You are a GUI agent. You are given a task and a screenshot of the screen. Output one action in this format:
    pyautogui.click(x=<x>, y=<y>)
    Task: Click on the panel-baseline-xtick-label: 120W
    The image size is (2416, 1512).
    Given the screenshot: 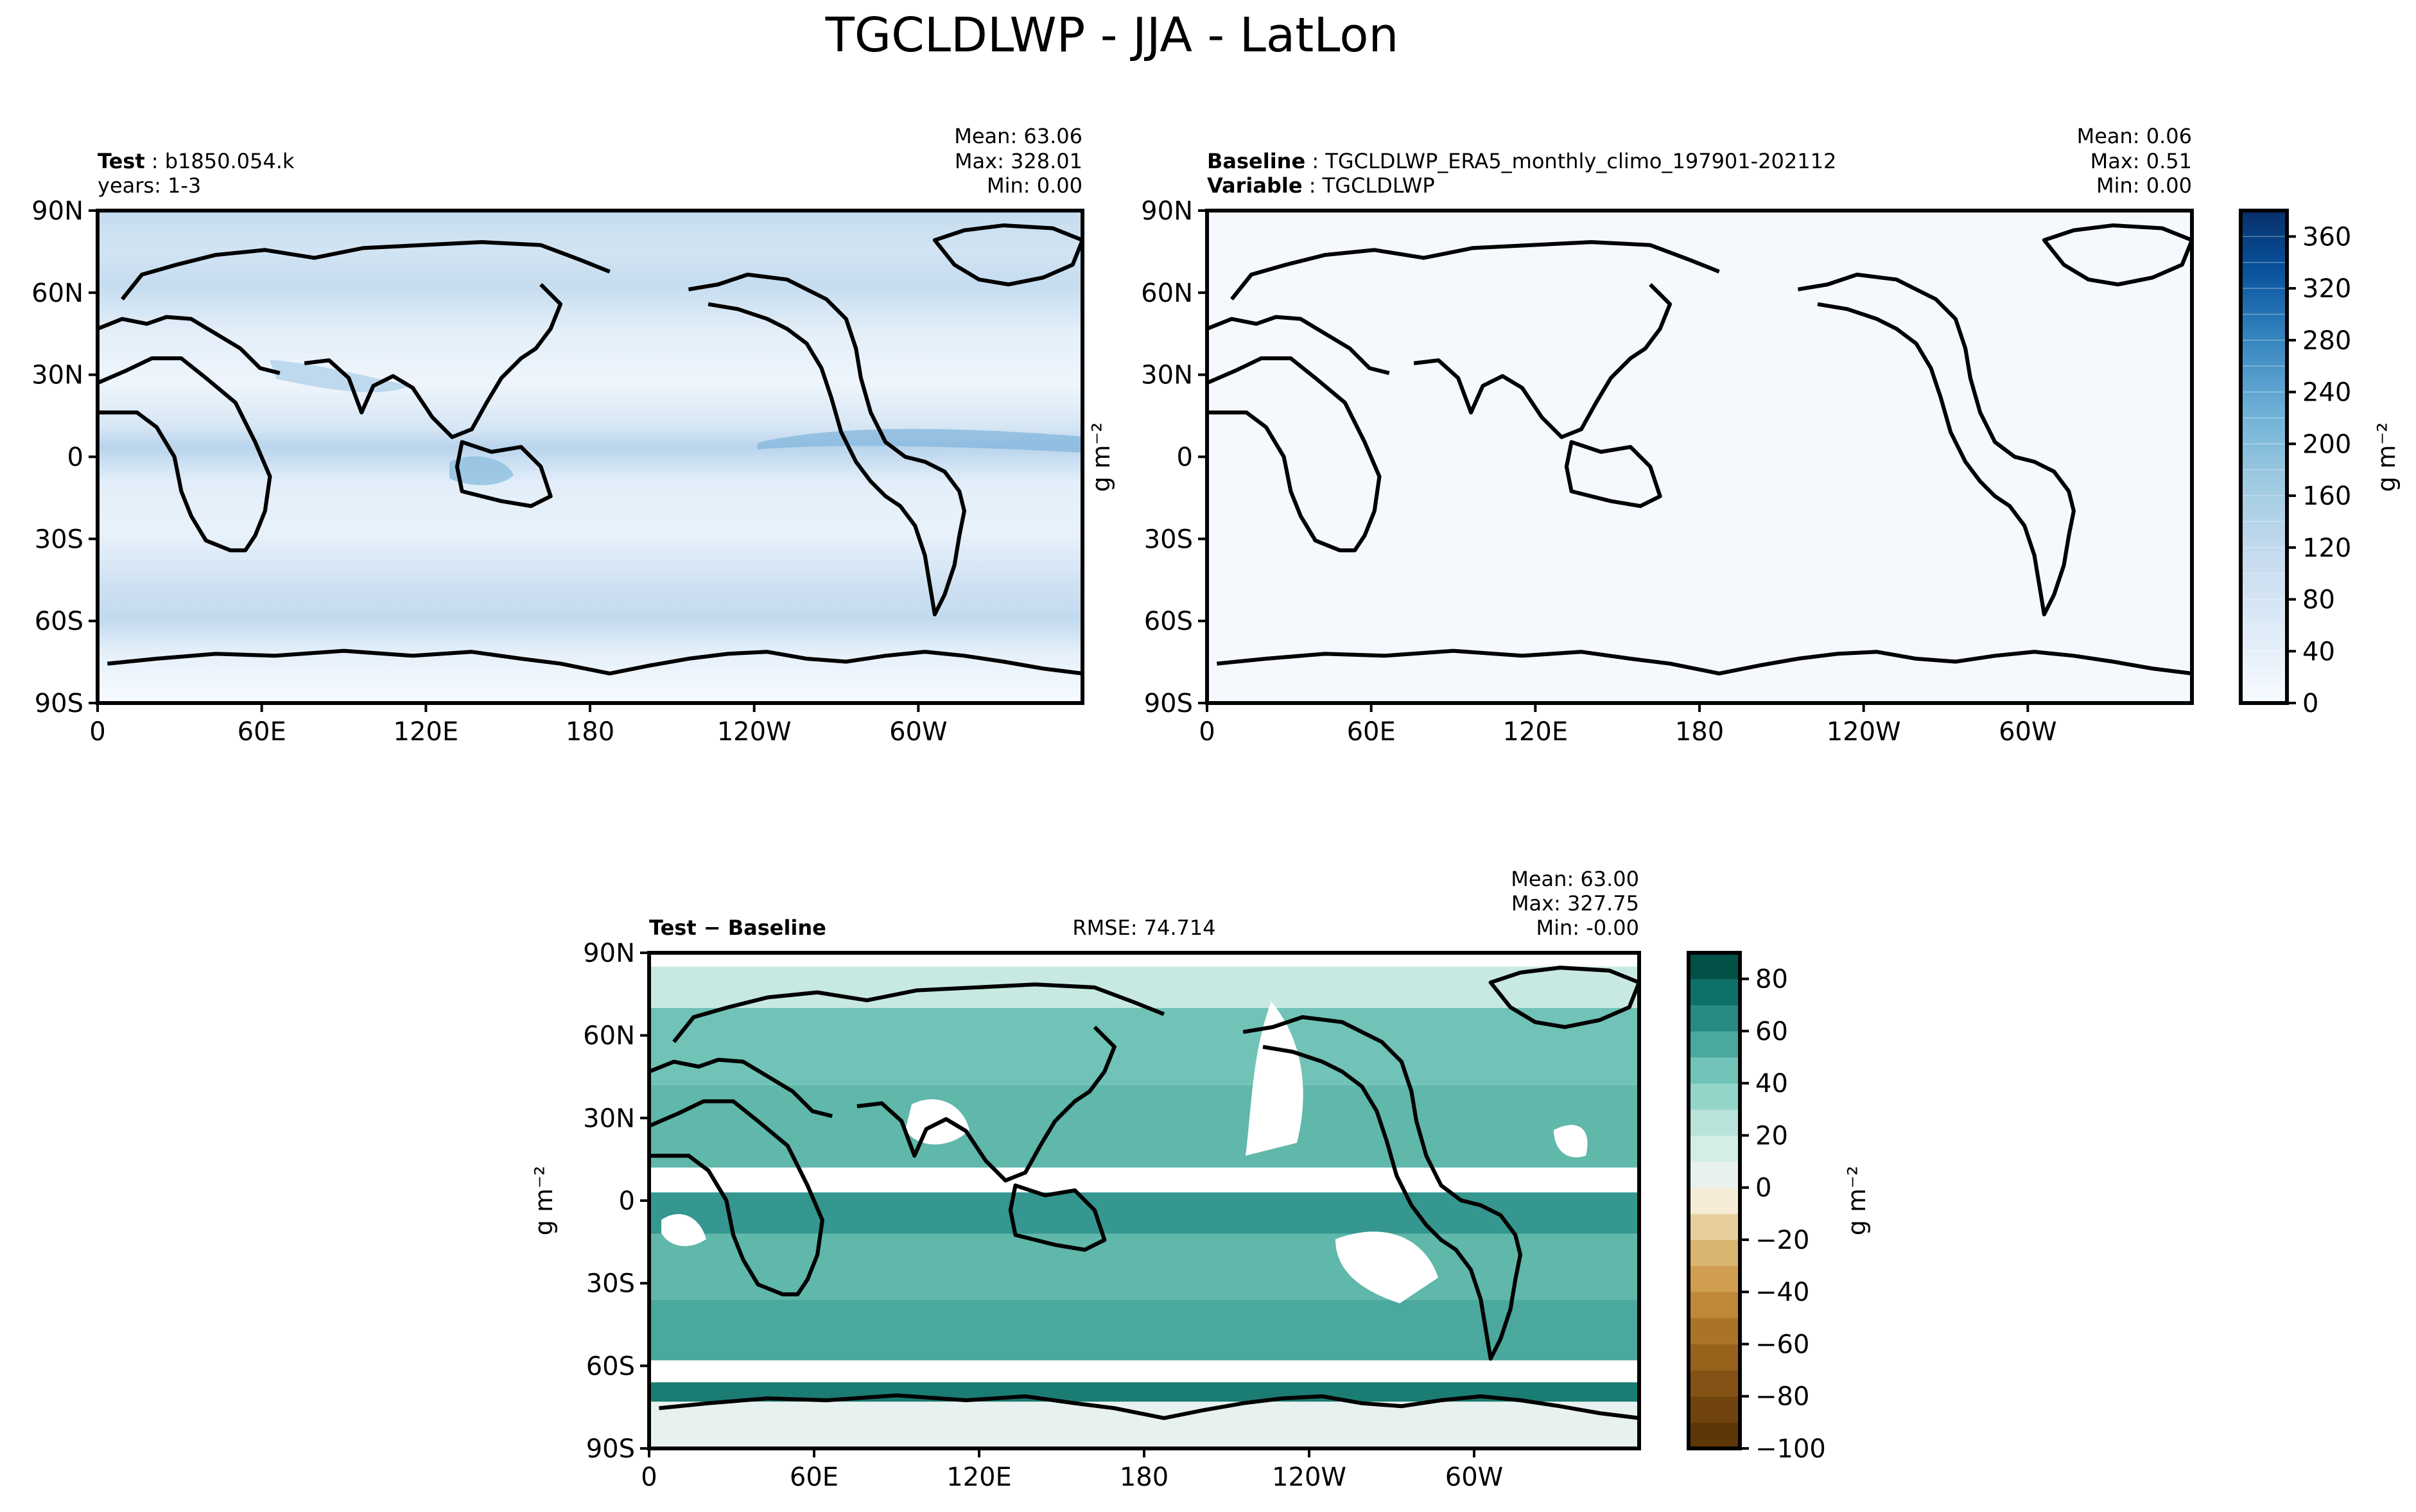 What is the action you would take?
    pyautogui.click(x=1864, y=732)
    